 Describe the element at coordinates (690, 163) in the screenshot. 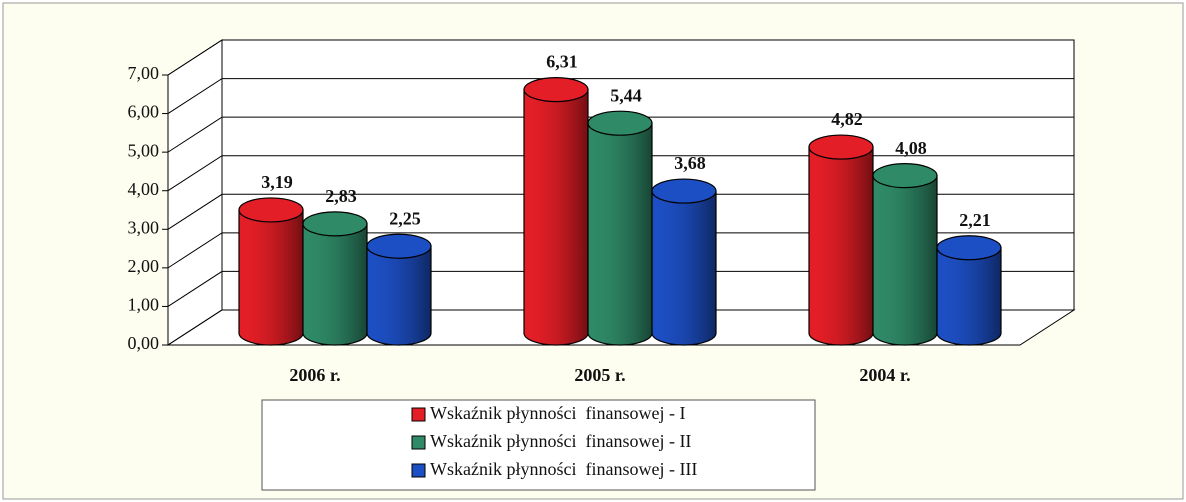

I see `value-label: 3,68` at that location.